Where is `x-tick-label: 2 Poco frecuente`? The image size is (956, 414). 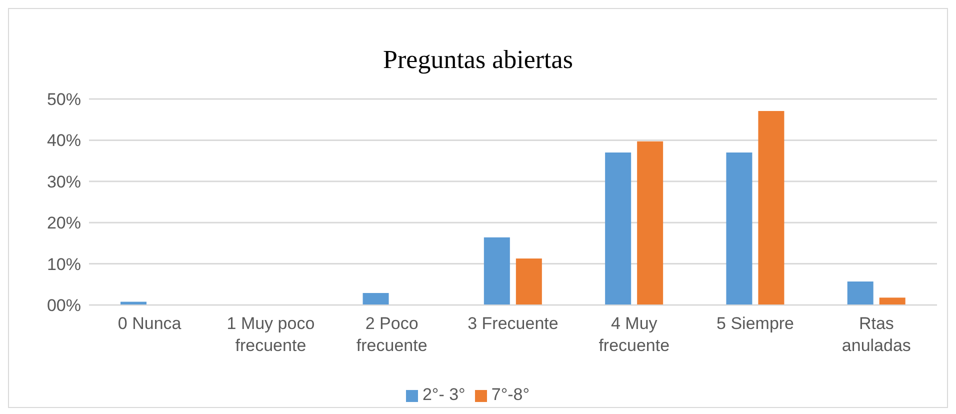 x-tick-label: 2 Poco frecuente is located at coordinates (392, 334).